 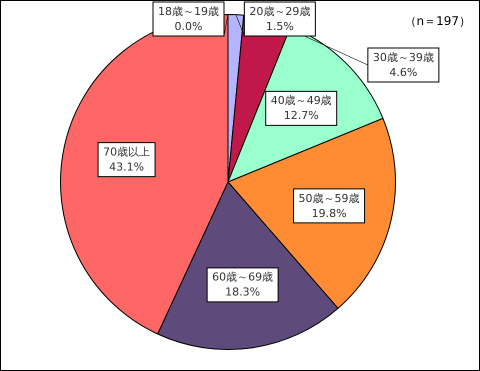 What do you see at coordinates (437, 21) in the screenshot?
I see `text: （n＝197）` at bounding box center [437, 21].